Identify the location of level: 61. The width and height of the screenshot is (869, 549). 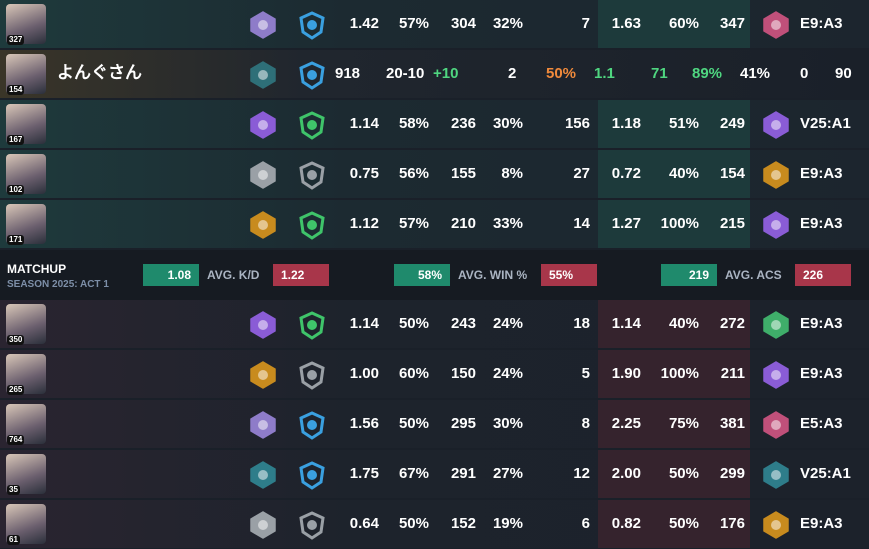
(13, 540).